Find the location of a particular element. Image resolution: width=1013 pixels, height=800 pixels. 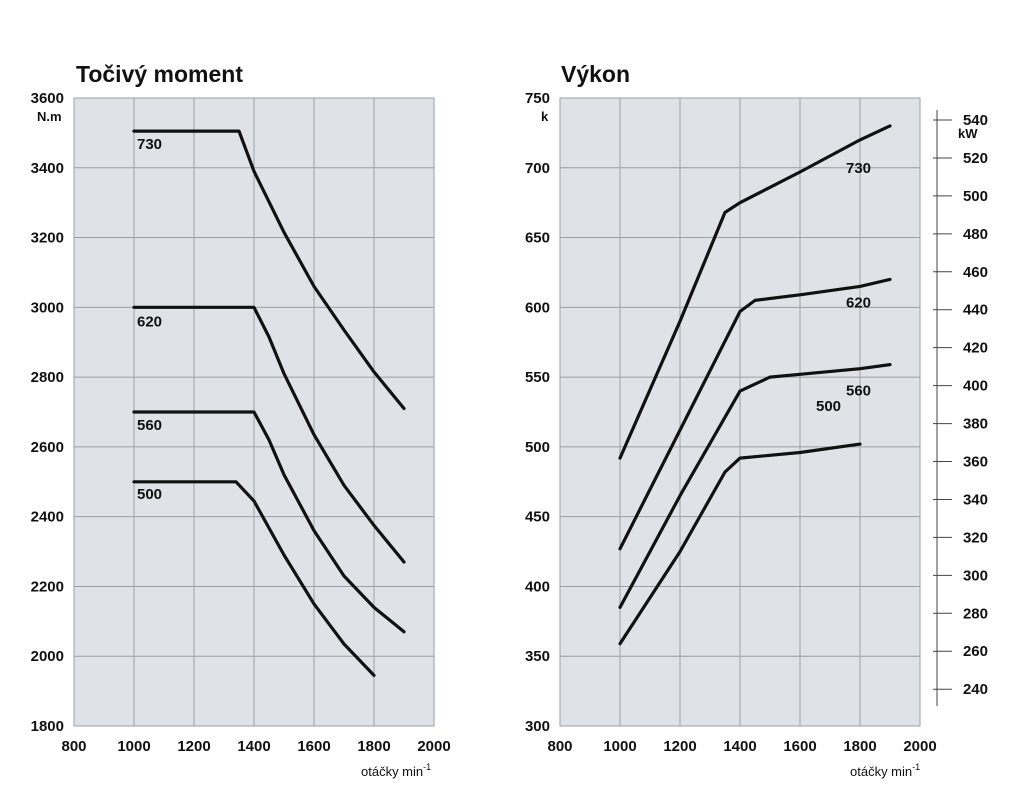

y-tick-label: 700 is located at coordinates (537, 168).